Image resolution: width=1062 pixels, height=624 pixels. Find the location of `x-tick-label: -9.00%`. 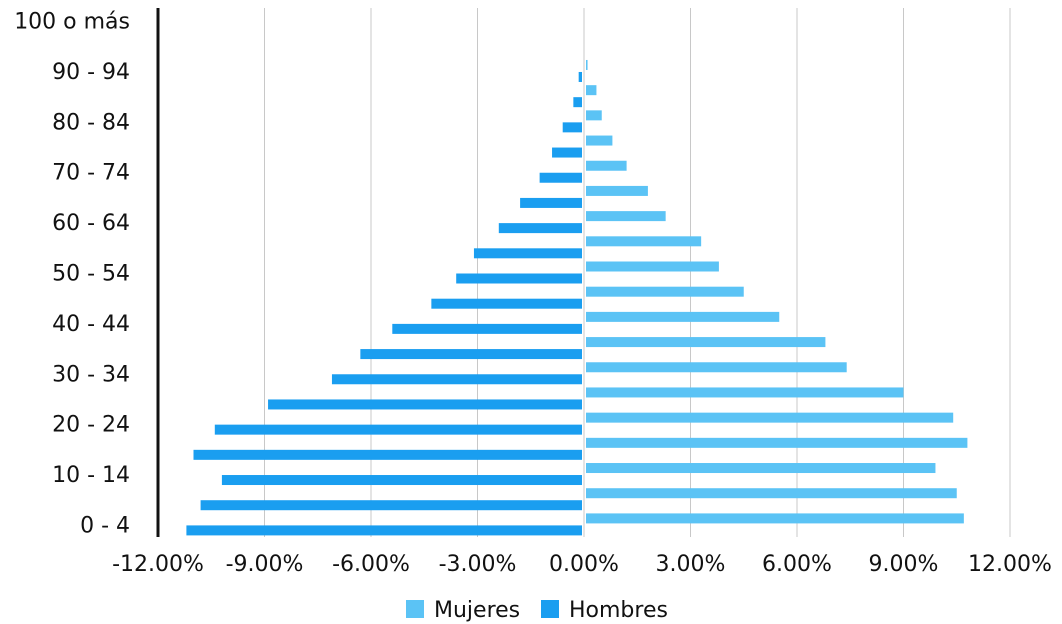

x-tick-label: -9.00% is located at coordinates (265, 564).